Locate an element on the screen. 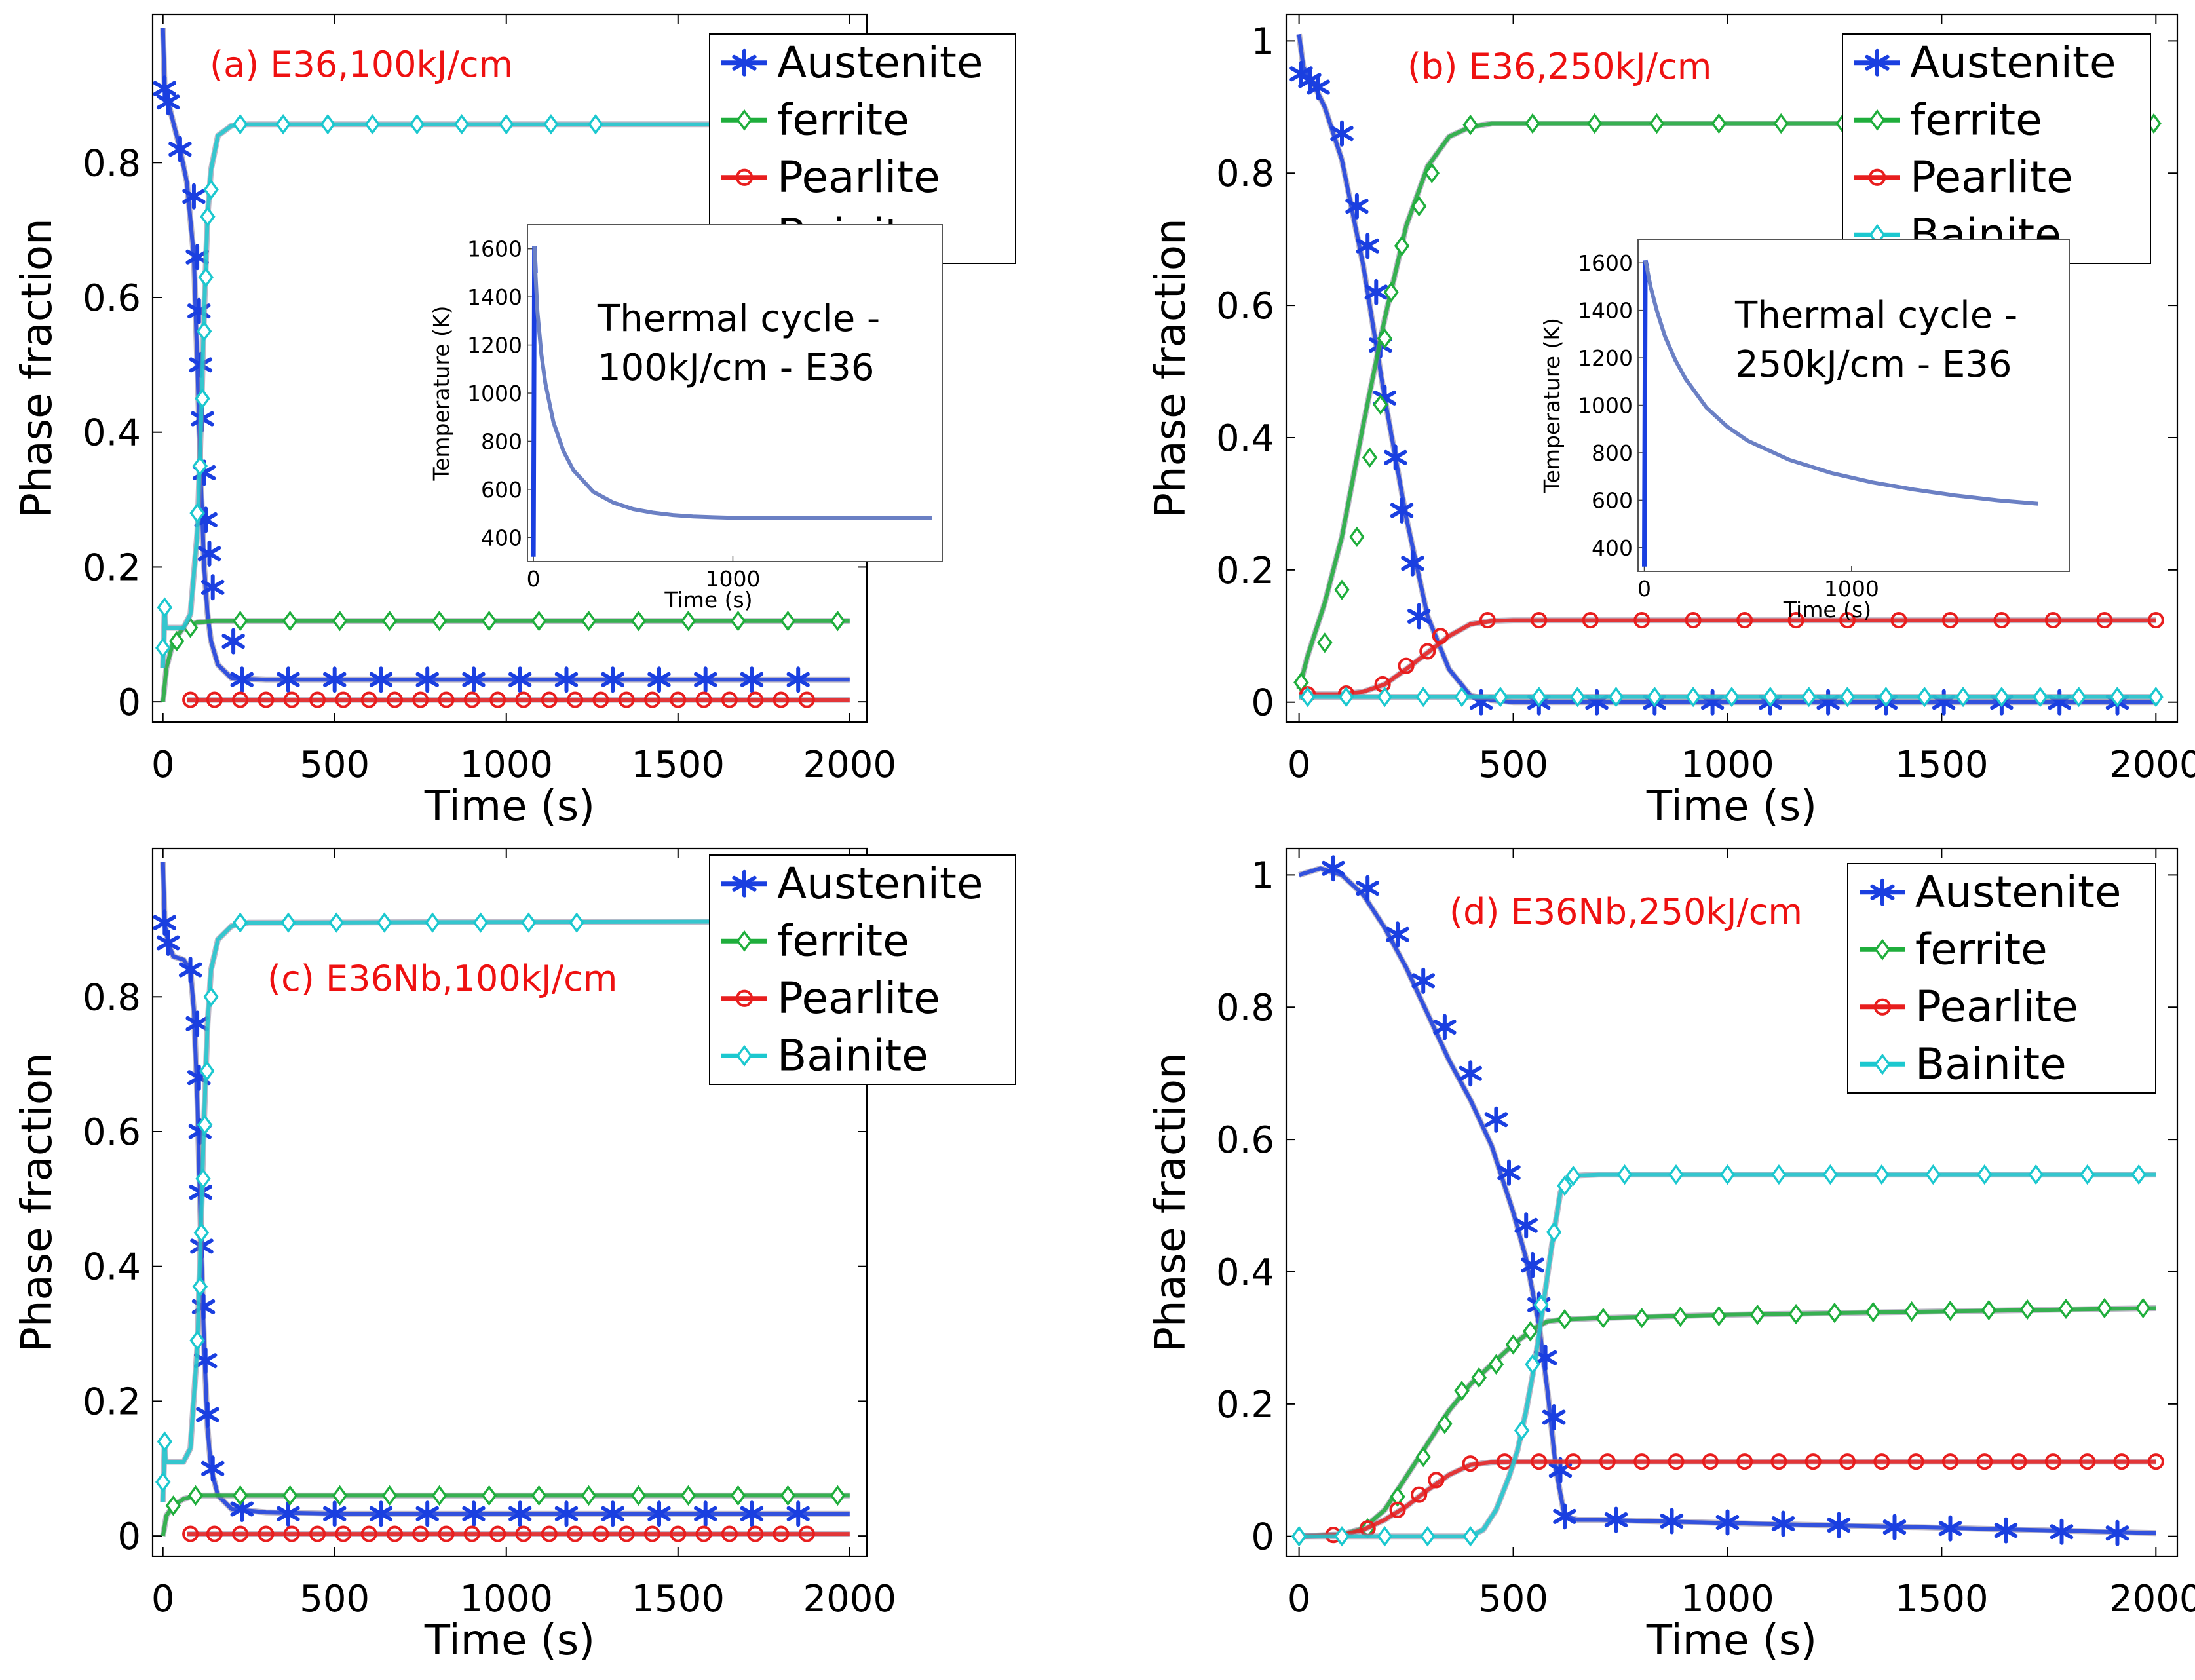 This screenshot has width=2195, height=1680. series-line-bainite is located at coordinates (1728, 1355).